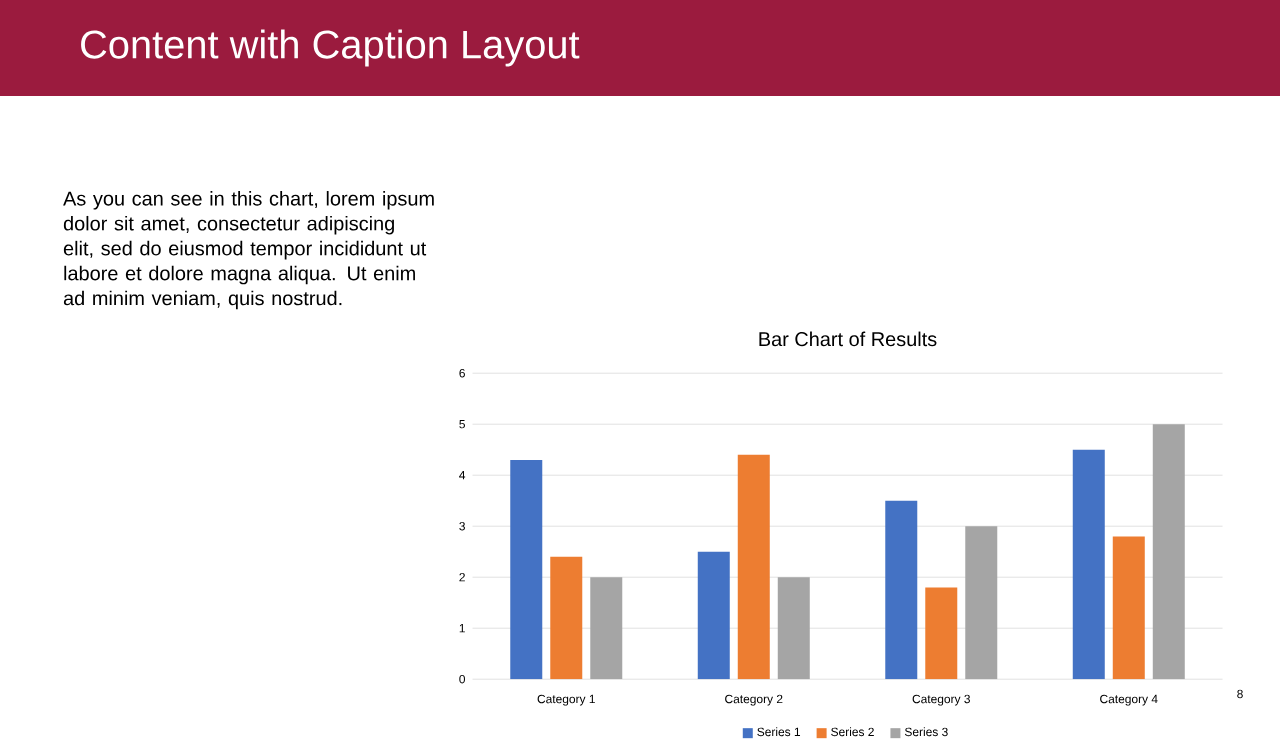  Describe the element at coordinates (848, 338) in the screenshot. I see `chart-title: Bar Chart of Results` at that location.